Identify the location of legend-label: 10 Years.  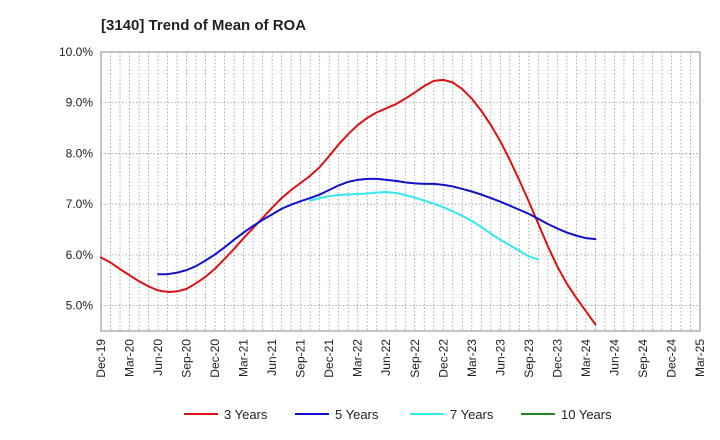
(586, 414).